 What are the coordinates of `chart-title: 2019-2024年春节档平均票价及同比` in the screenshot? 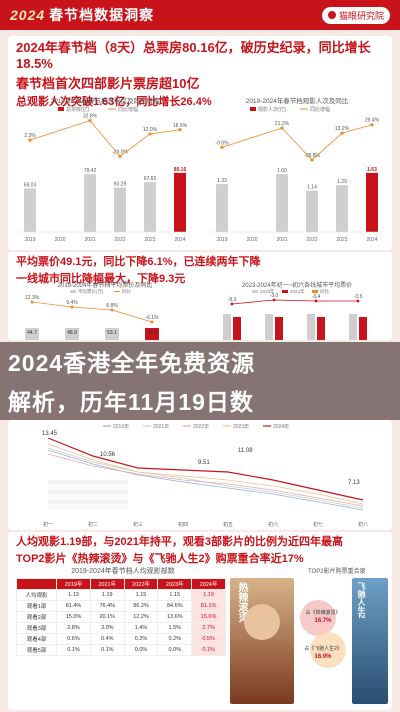 It's located at (105, 285).